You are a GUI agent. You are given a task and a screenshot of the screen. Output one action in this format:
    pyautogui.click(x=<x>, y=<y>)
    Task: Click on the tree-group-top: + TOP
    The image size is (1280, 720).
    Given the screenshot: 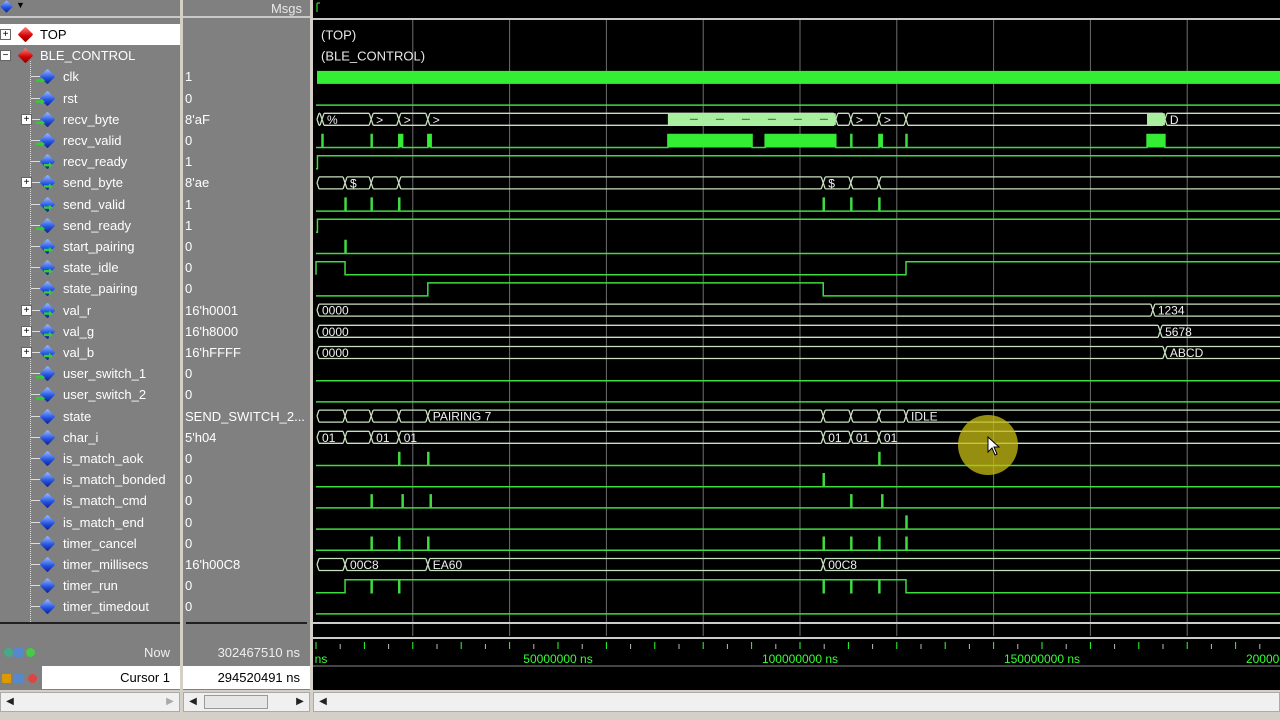 What is the action you would take?
    pyautogui.click(x=90, y=34)
    